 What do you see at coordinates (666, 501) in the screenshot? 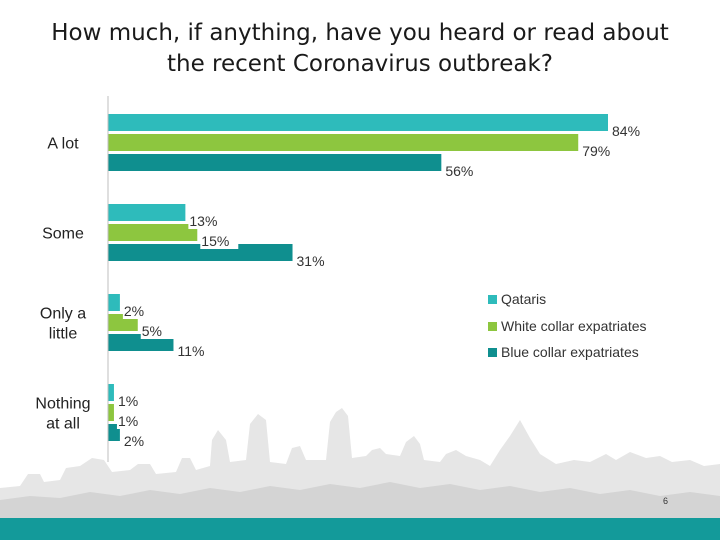
I see `page-number: 6` at bounding box center [666, 501].